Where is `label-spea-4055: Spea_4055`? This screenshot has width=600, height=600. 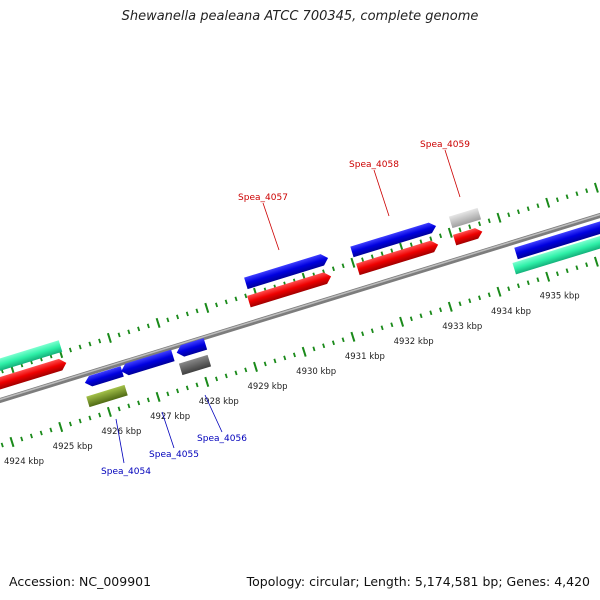
label-spea-4055: Spea_4055 is located at coordinates (174, 455).